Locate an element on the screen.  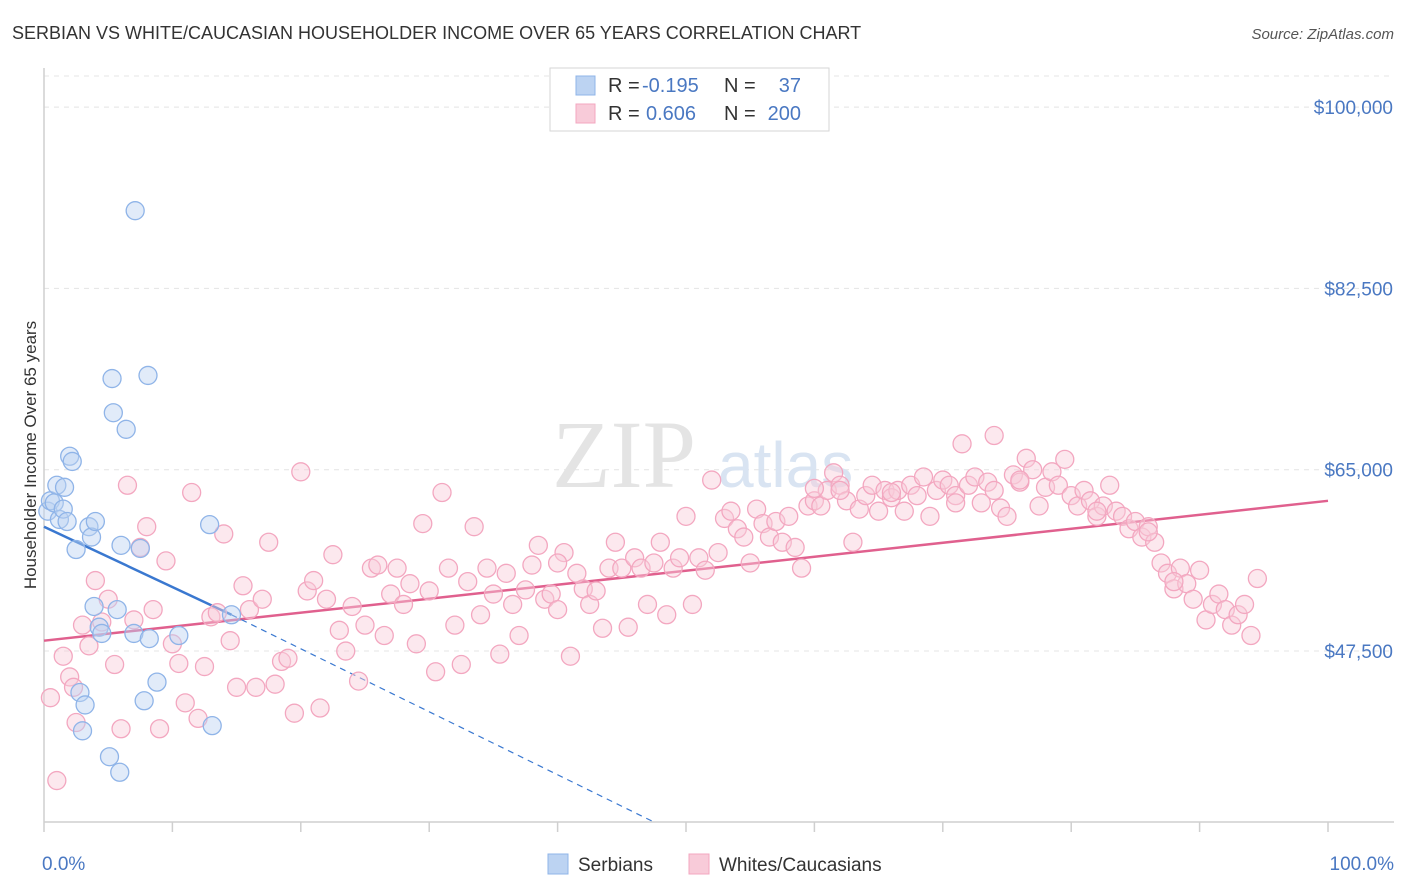
legend-r-label-whites: R = is located at coordinates (624, 114).